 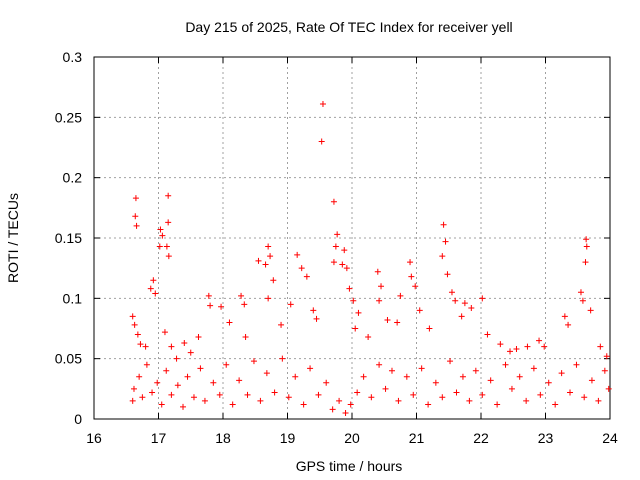 What do you see at coordinates (78, 419) in the screenshot?
I see `y-tick-label: 0` at bounding box center [78, 419].